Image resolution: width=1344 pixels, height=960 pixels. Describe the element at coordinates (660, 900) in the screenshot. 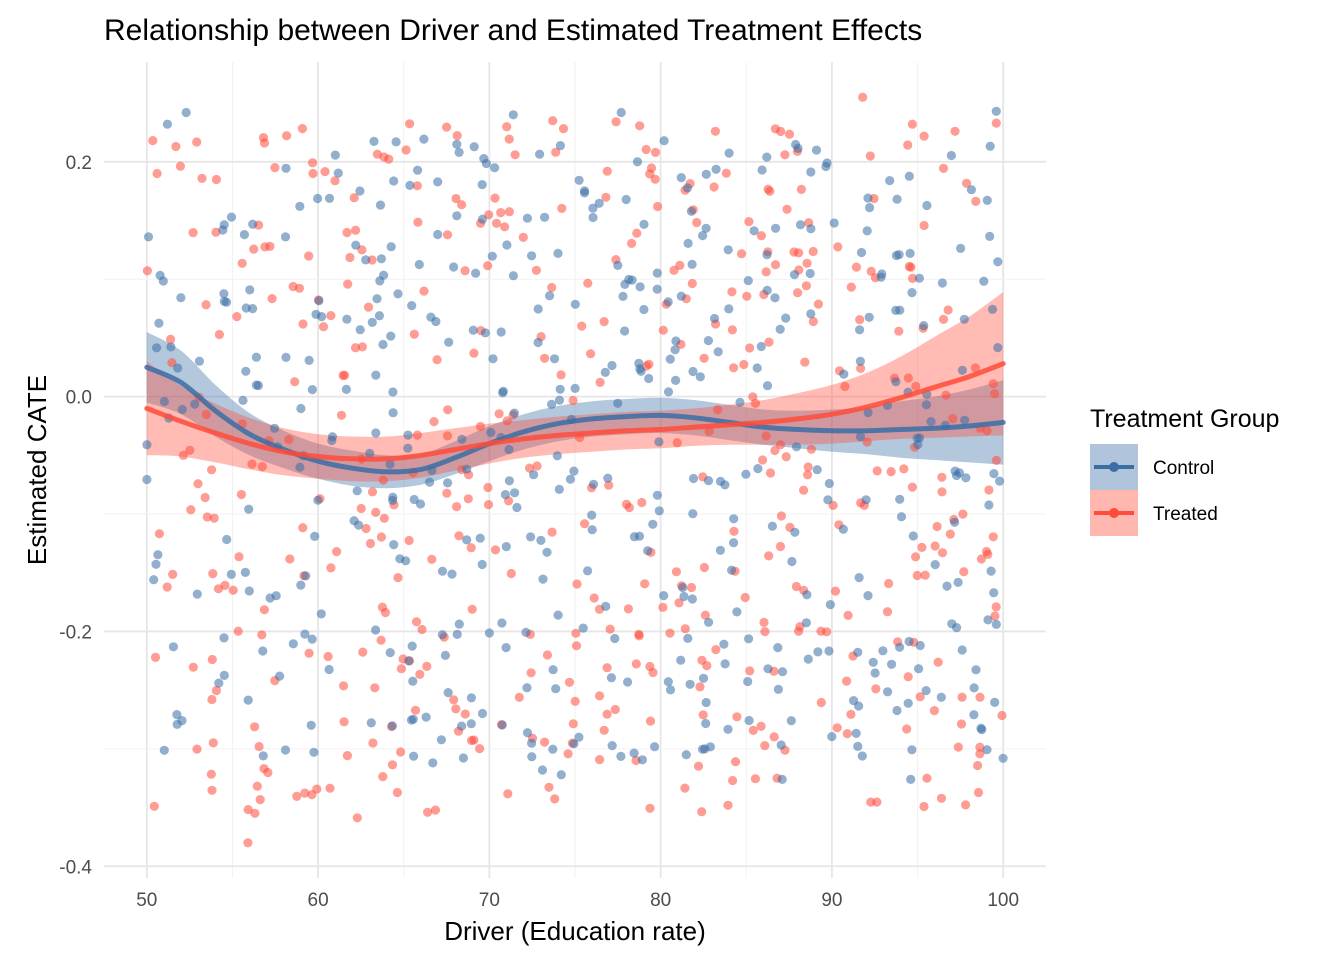

I see `x-tick-label: 80` at that location.